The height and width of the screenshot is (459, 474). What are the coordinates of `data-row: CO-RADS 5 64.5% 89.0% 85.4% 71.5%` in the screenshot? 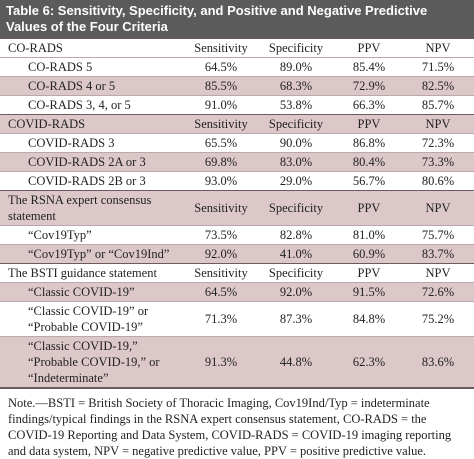 It's located at (237, 67).